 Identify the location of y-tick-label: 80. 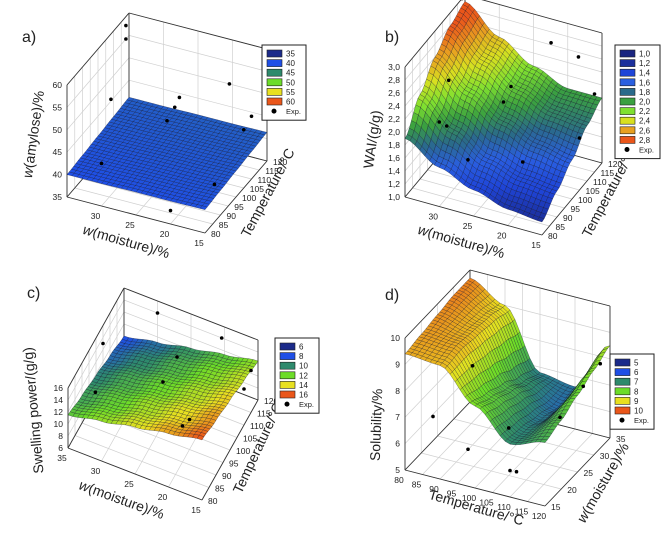
(213, 501).